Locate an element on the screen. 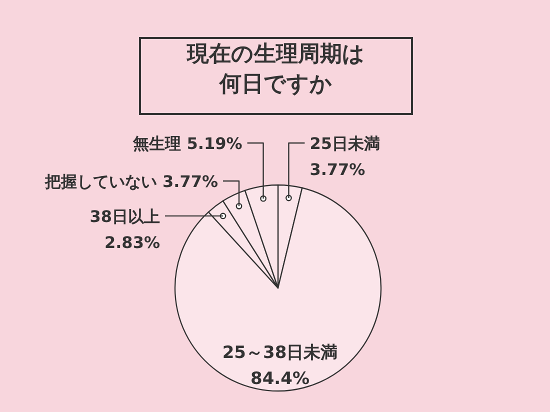  title: 何日ですか is located at coordinates (276, 84).